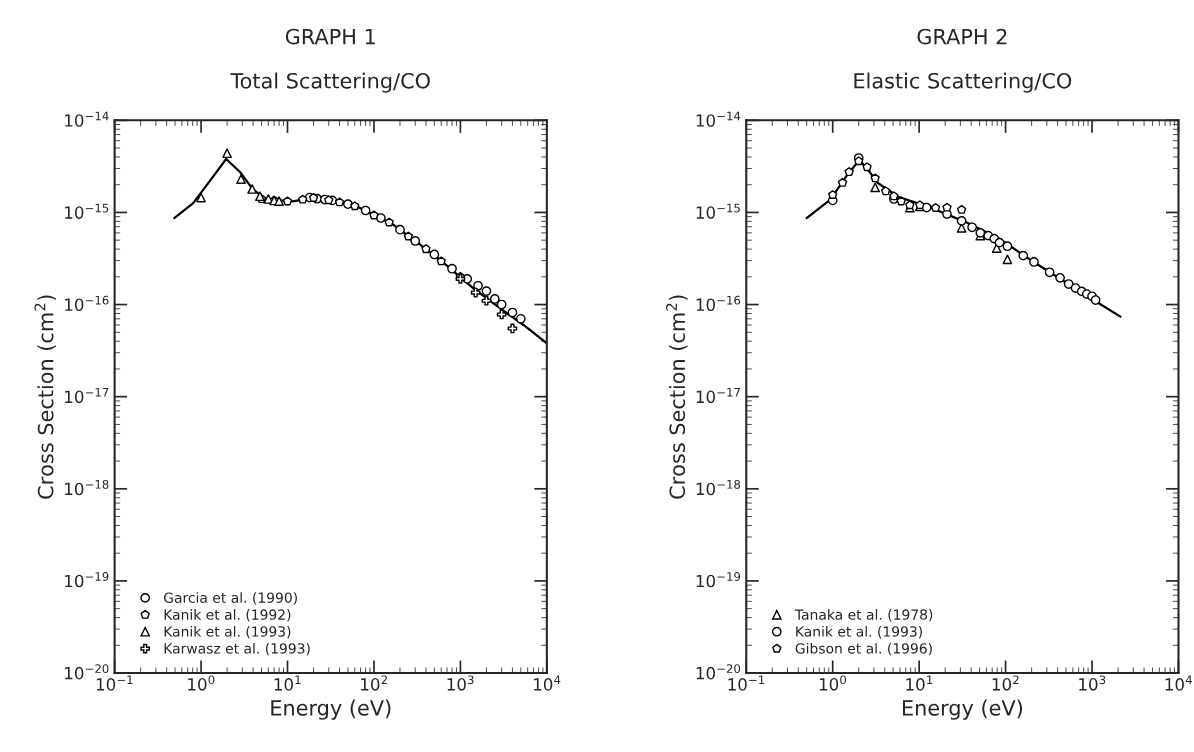 Image resolution: width=1194 pixels, height=752 pixels. Describe the element at coordinates (863, 615) in the screenshot. I see `legend-label: Tanaka et al. (1978)` at that location.